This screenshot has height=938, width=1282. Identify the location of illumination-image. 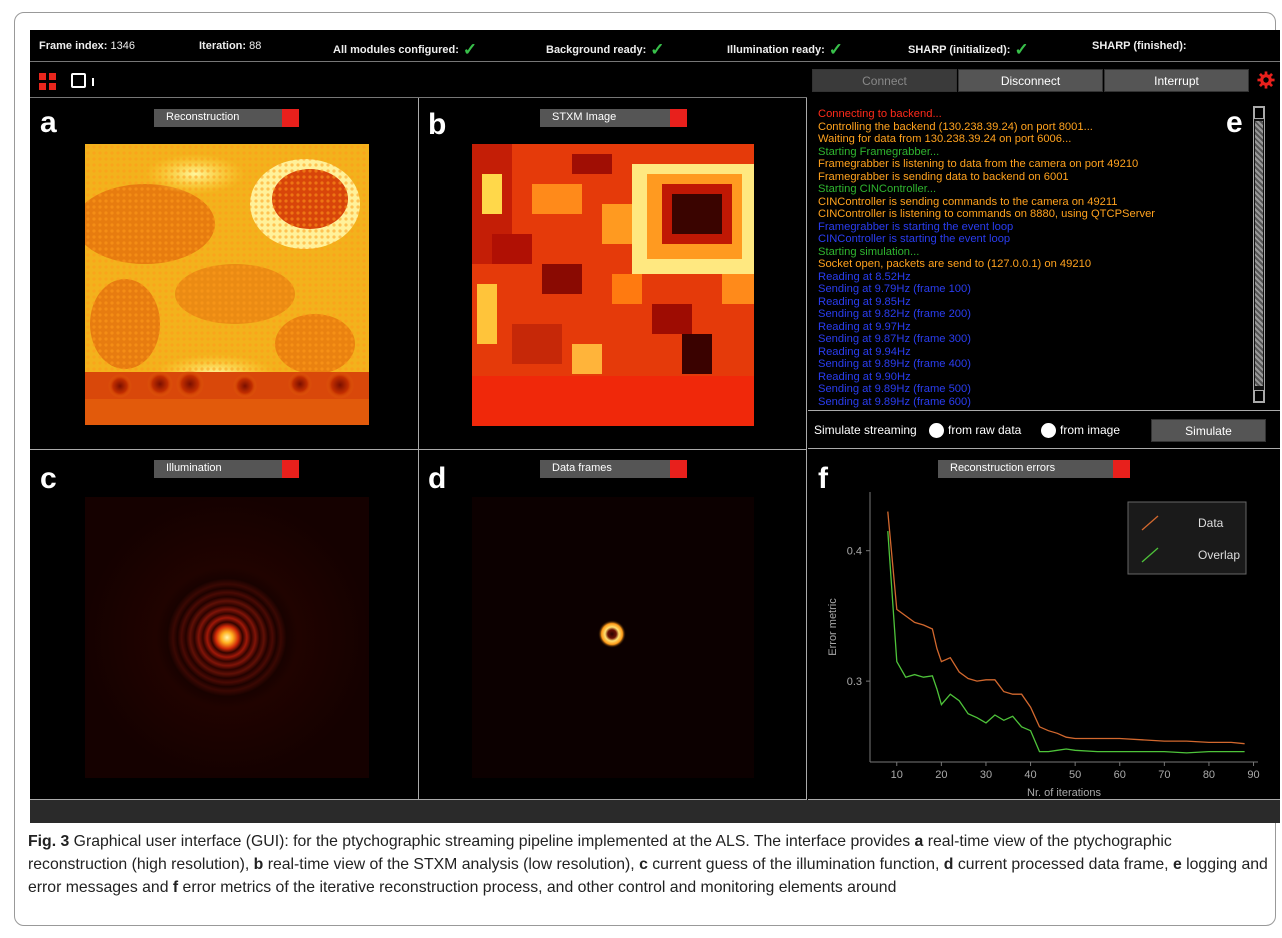
(227, 637).